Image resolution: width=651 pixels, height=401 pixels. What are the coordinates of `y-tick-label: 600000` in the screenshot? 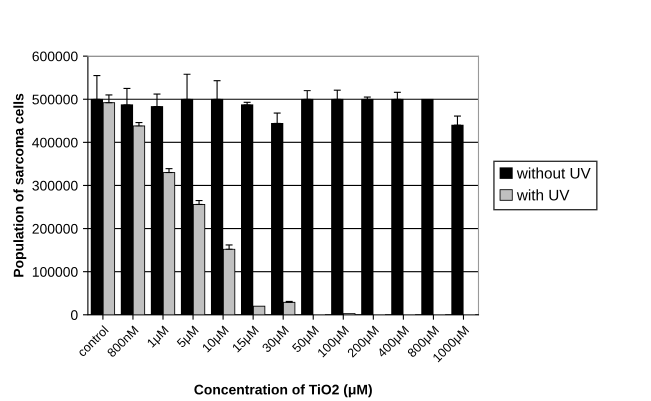 It's located at (55, 56).